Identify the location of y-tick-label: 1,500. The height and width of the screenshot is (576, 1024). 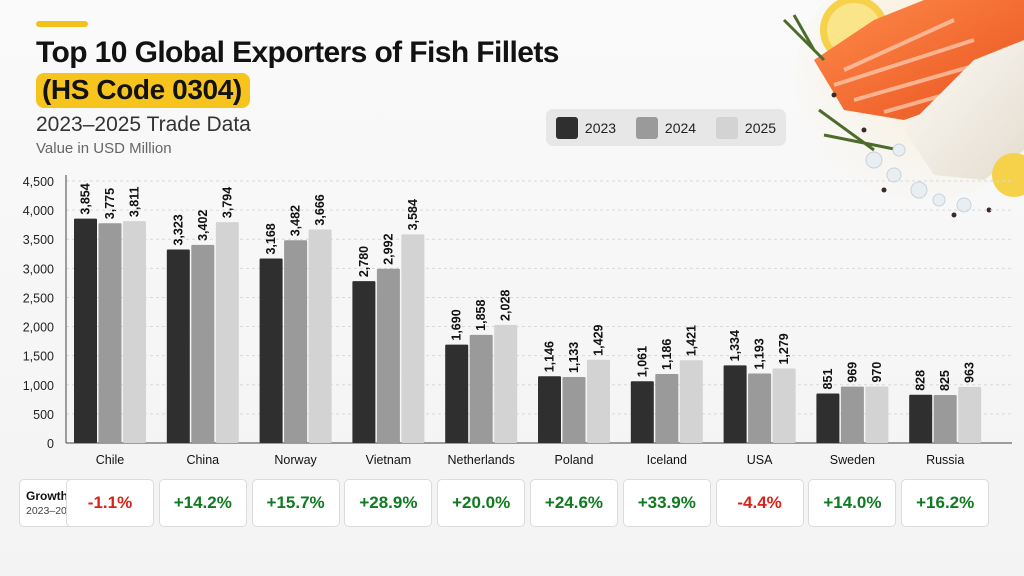
(38, 357).